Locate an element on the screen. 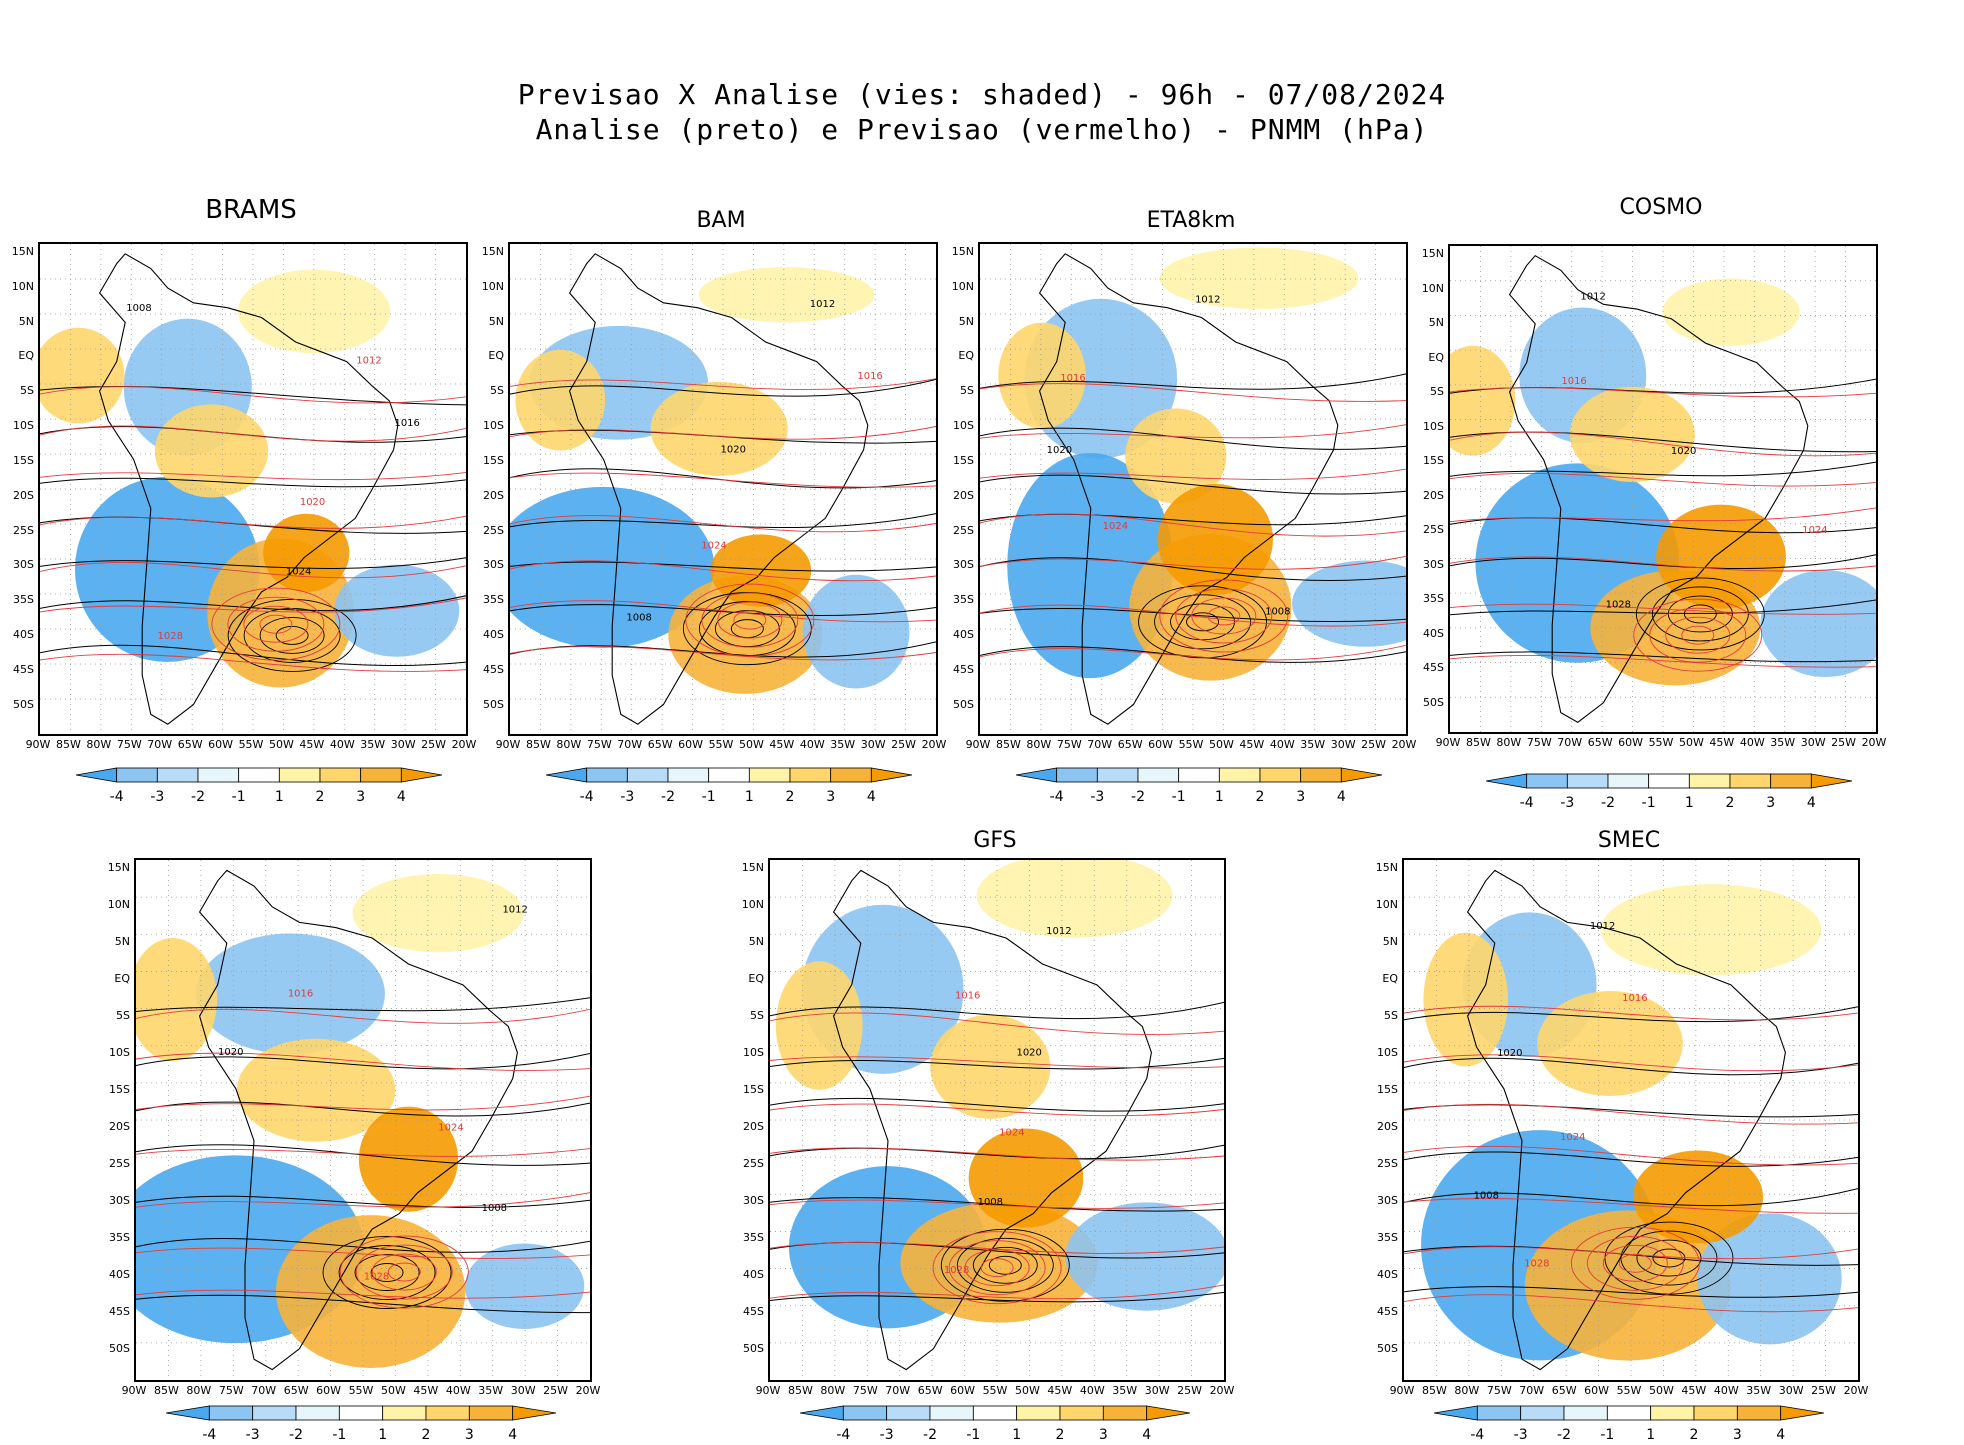 The image size is (1964, 1445). contour-label: 1020 is located at coordinates (1059, 450).